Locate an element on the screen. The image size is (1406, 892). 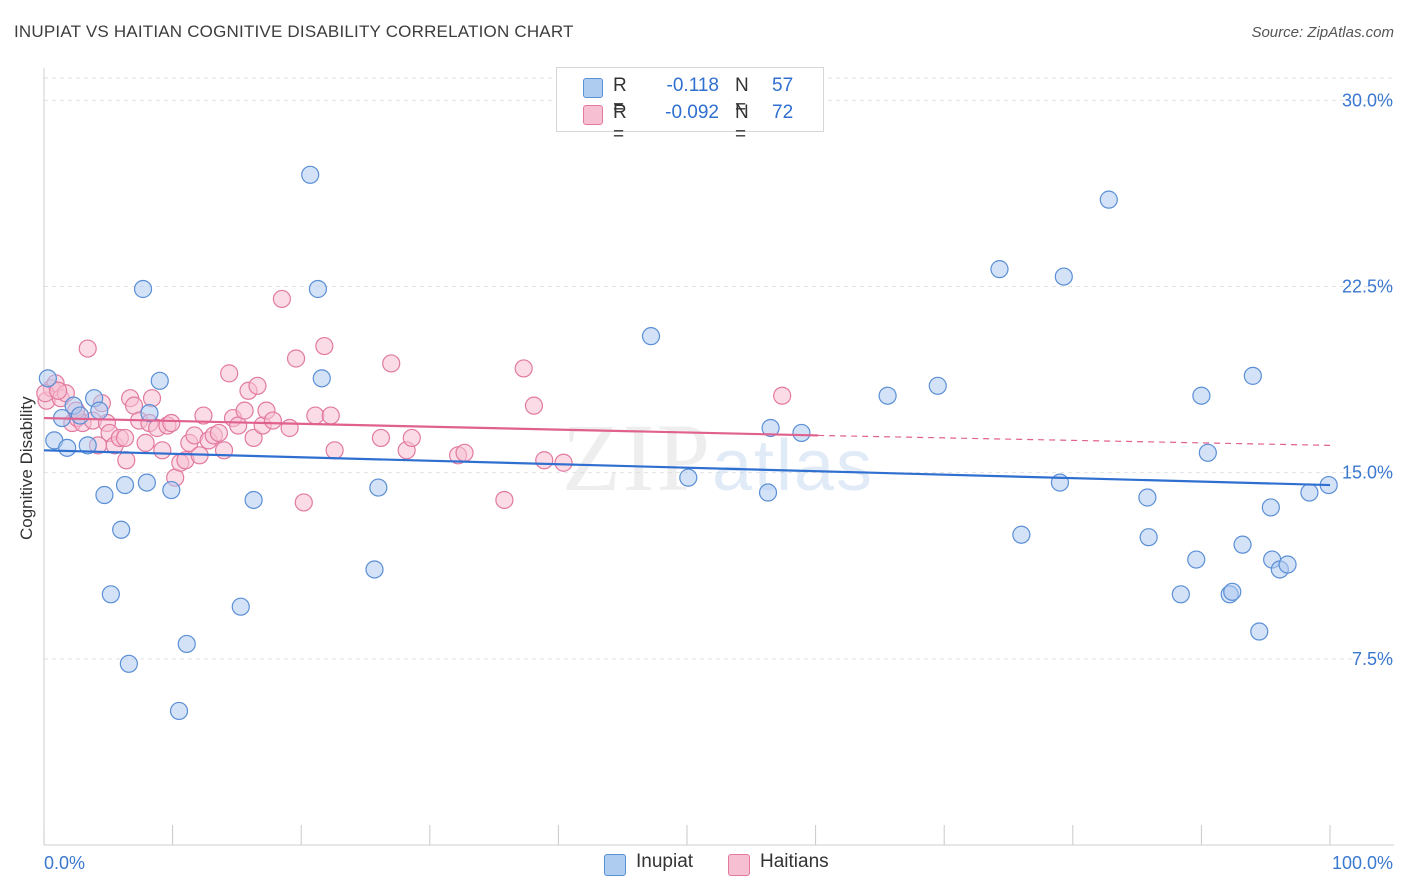
n-value: 57 is located at coordinates (783, 85).